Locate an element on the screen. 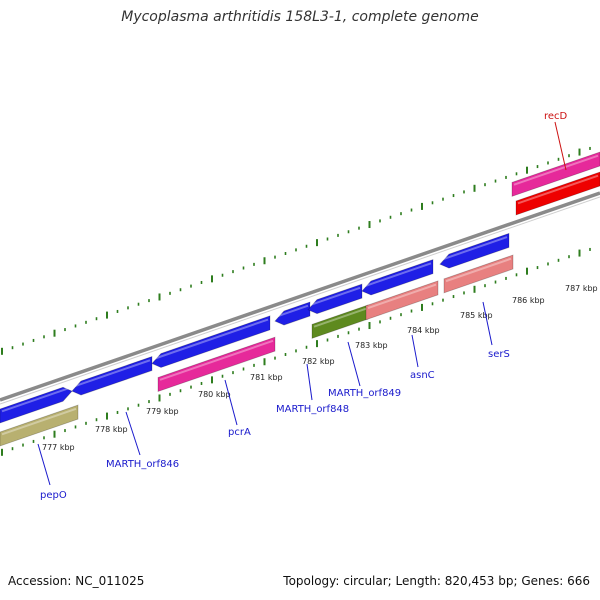  accession-text: Accession: NC_011025 is located at coordinates (76, 581).